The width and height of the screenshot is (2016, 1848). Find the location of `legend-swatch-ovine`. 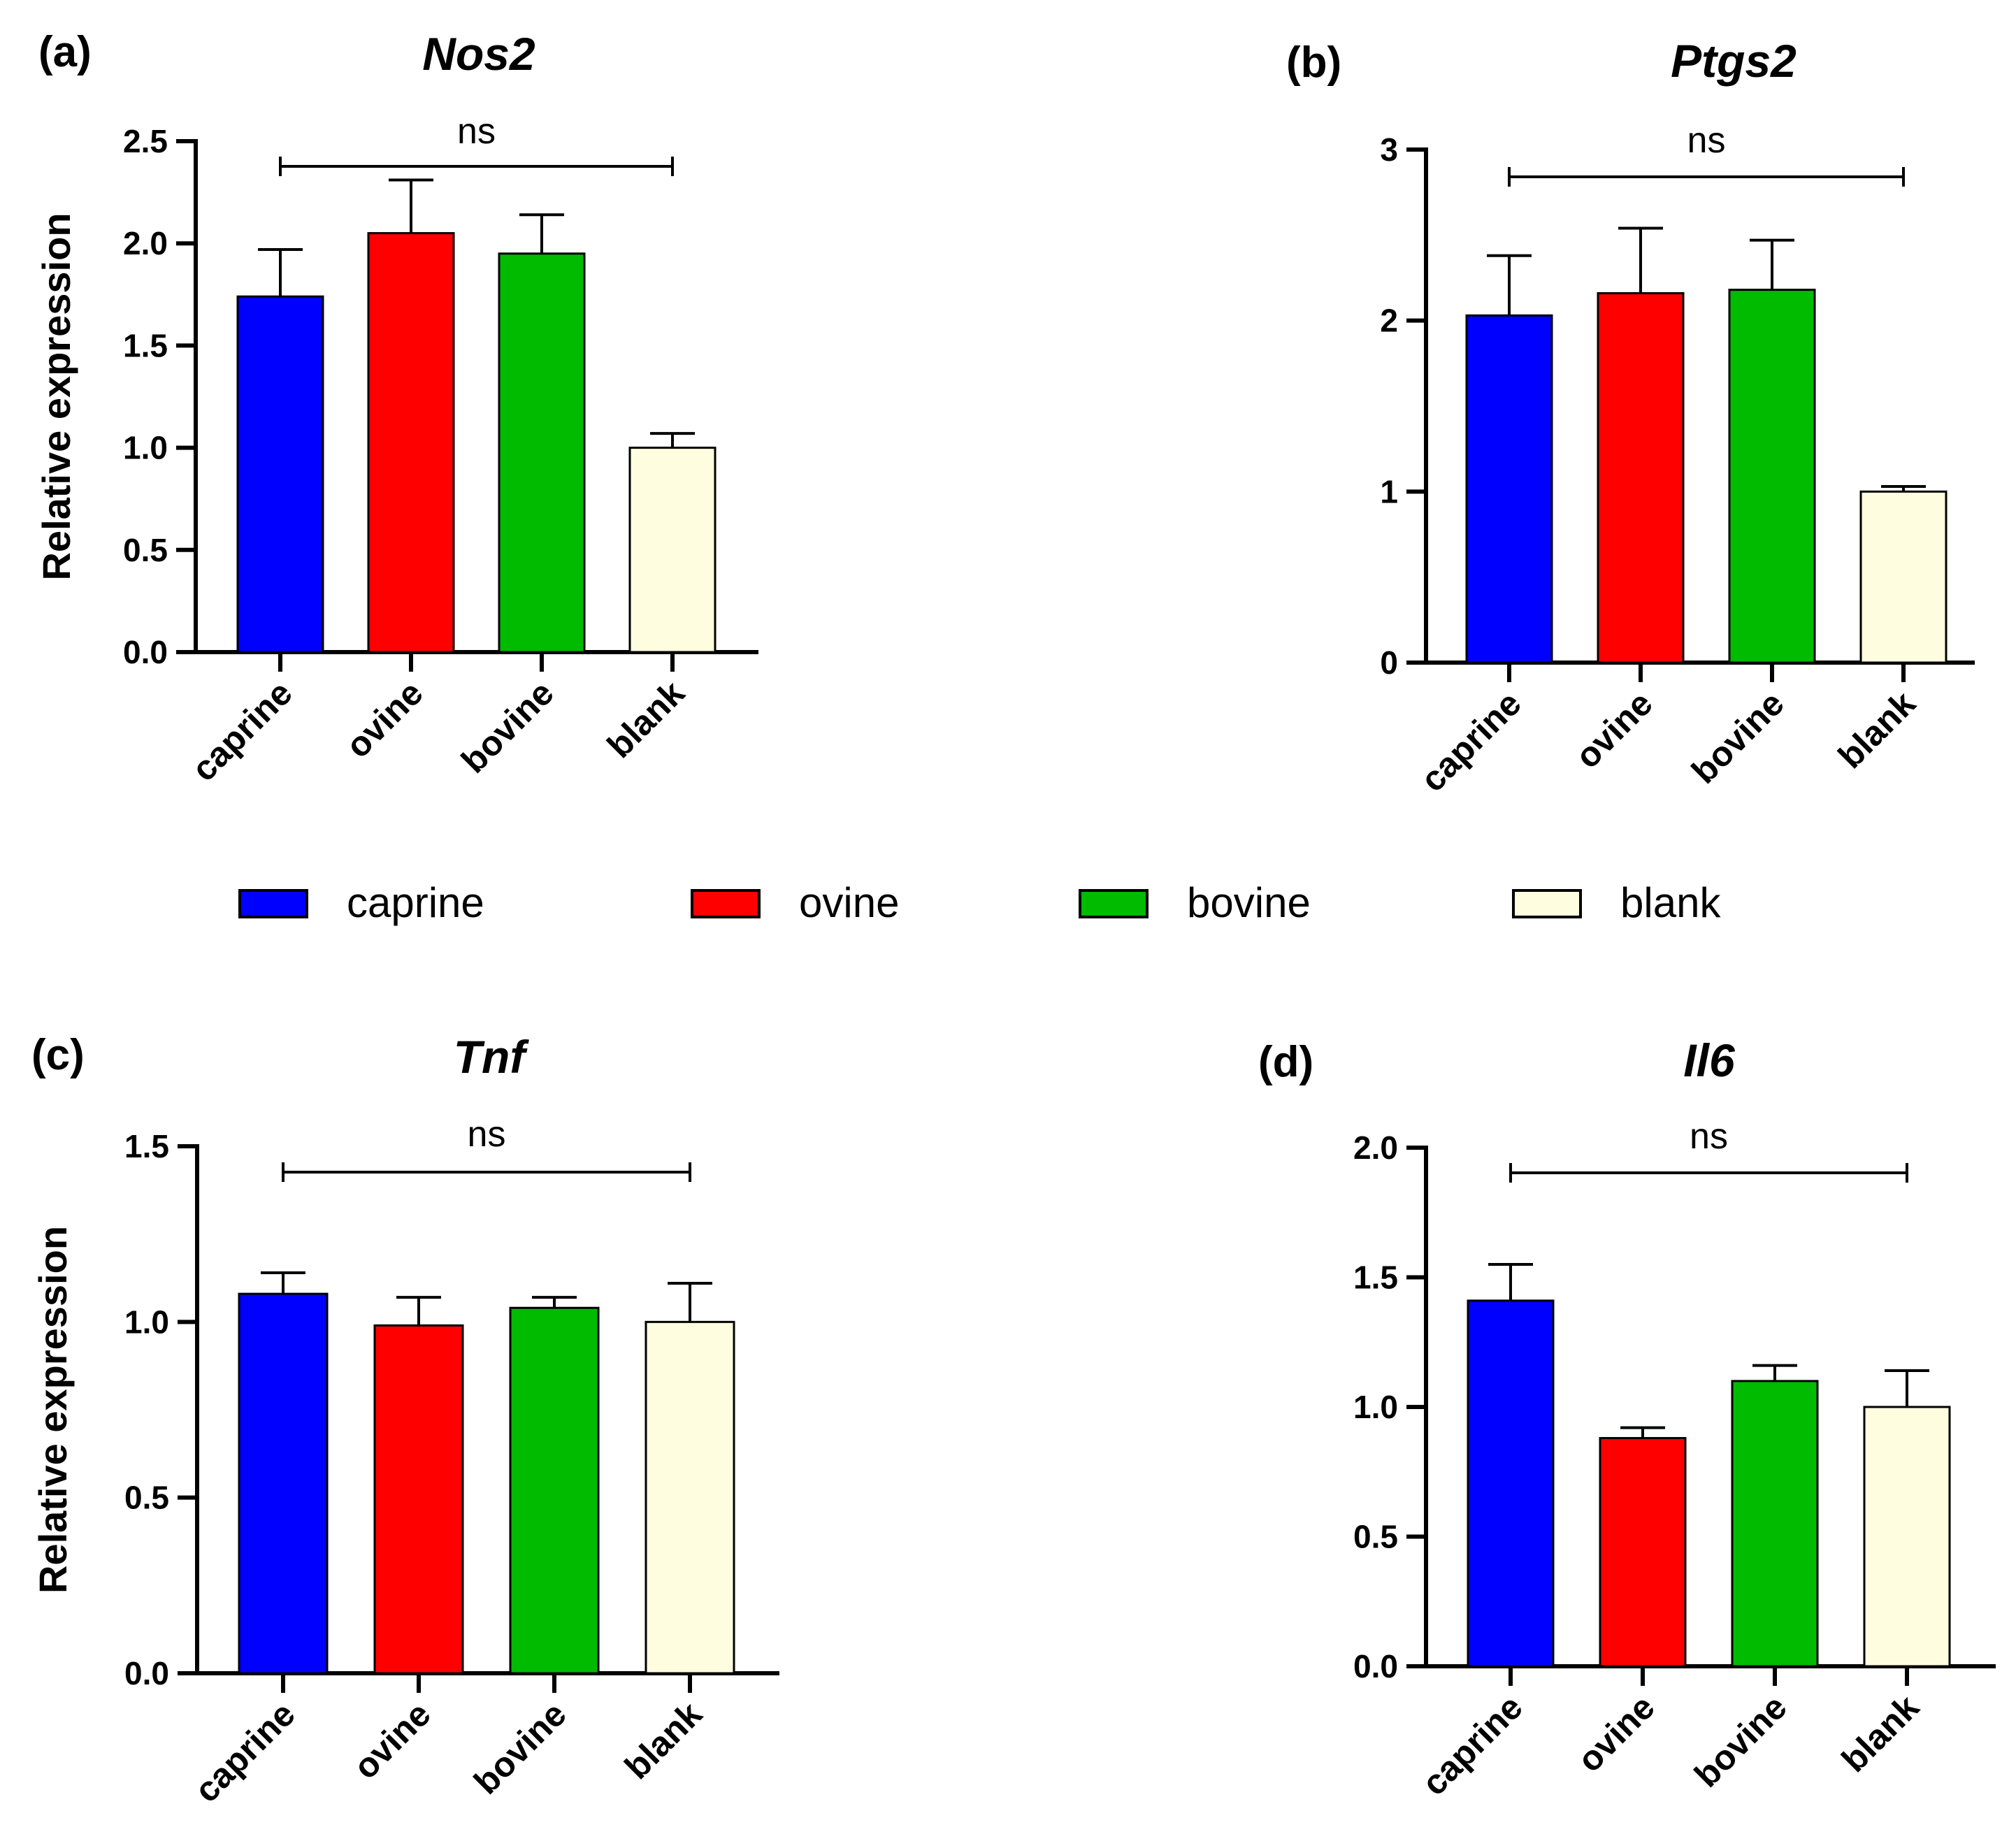

legend-swatch-ovine is located at coordinates (726, 903).